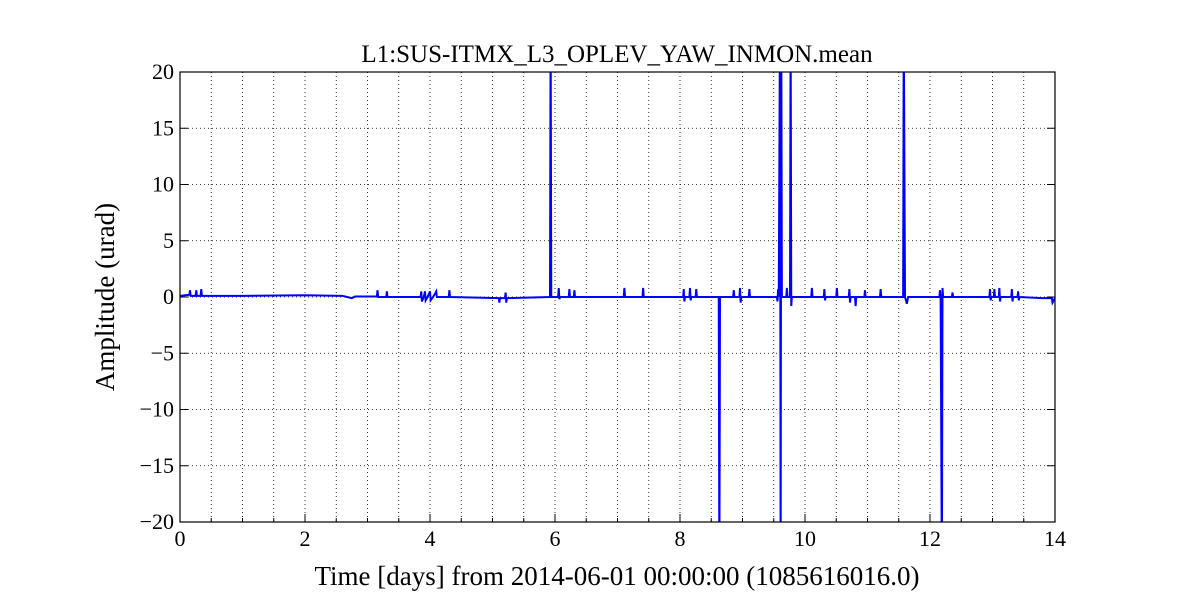  Describe the element at coordinates (168, 296) in the screenshot. I see `y-tick-label: 0` at that location.